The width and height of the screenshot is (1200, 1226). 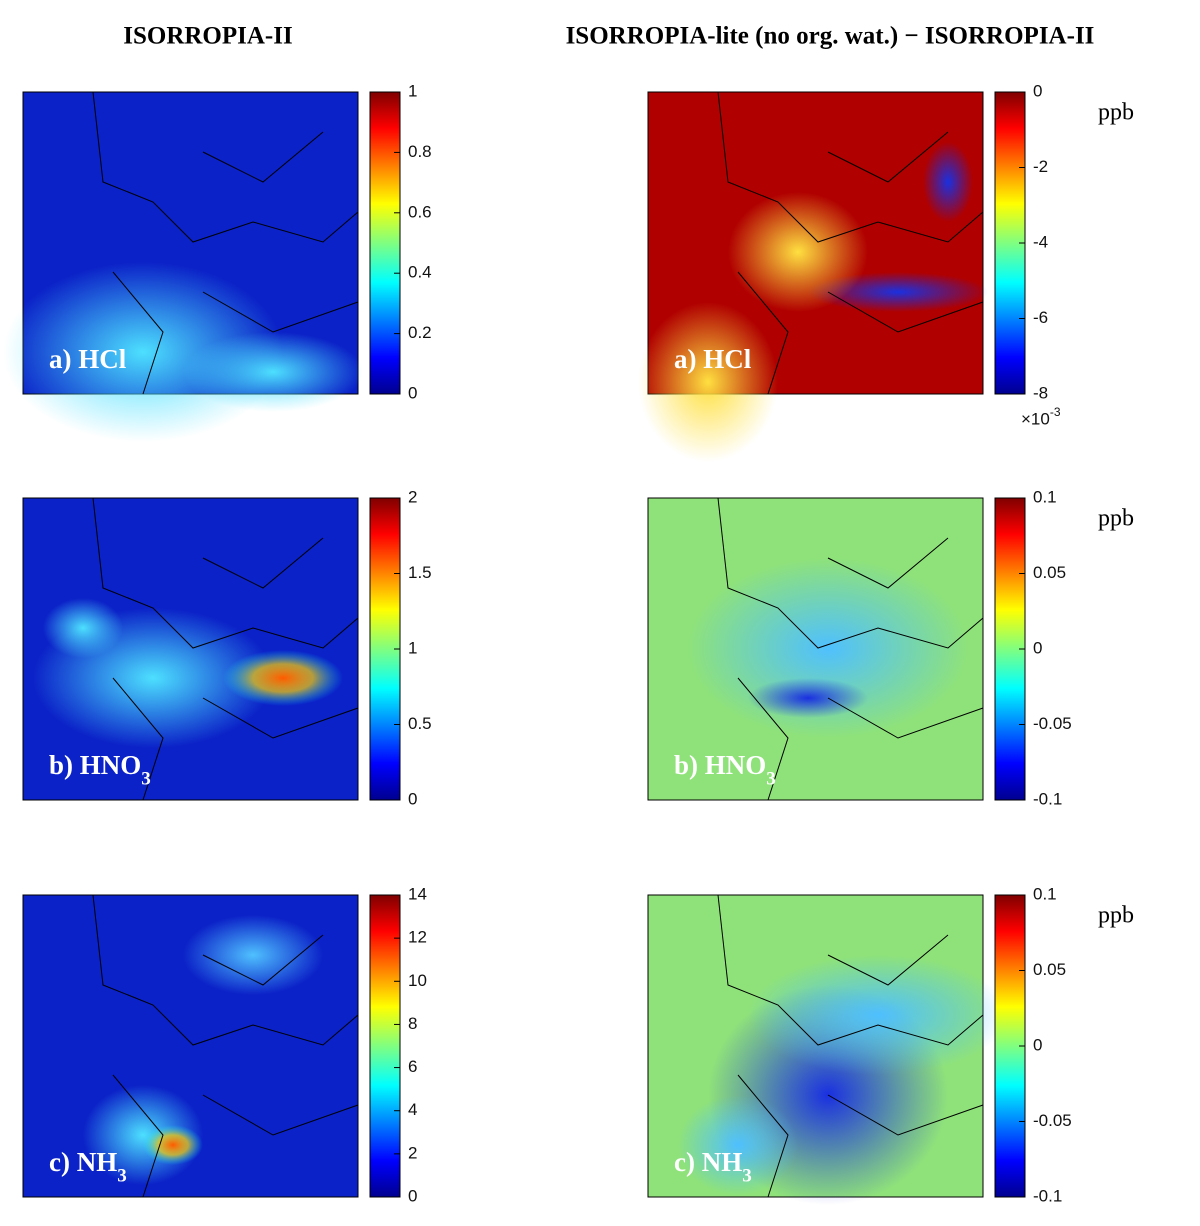 I want to click on colorbar-tick-label: -4, so click(x=1040, y=241).